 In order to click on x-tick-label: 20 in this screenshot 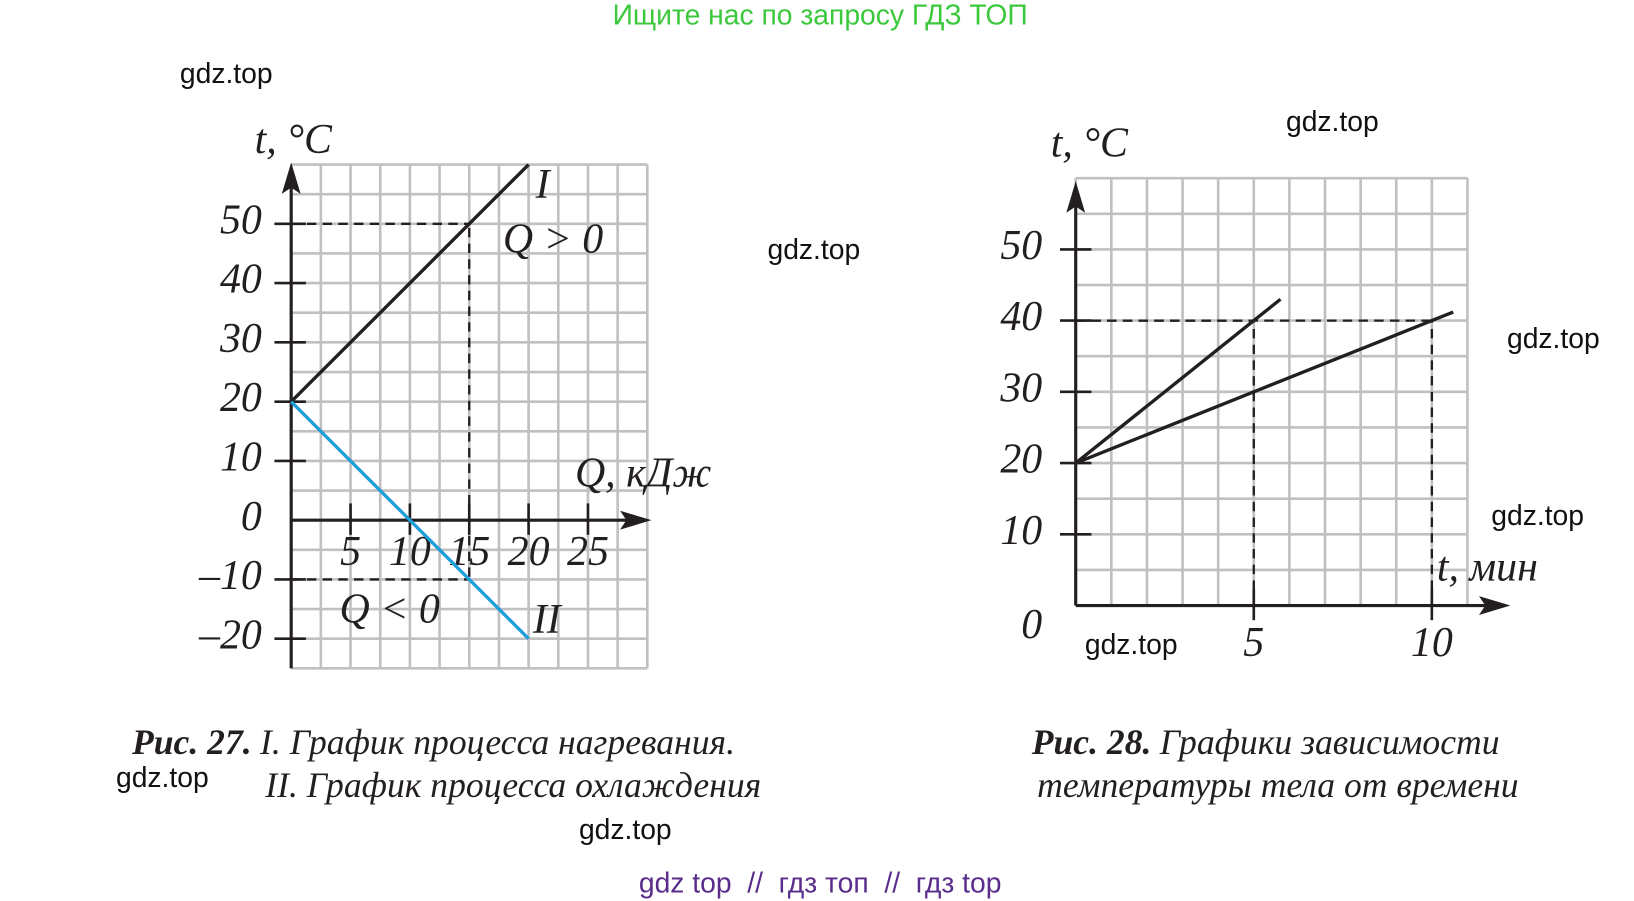, I will do `click(529, 552)`.